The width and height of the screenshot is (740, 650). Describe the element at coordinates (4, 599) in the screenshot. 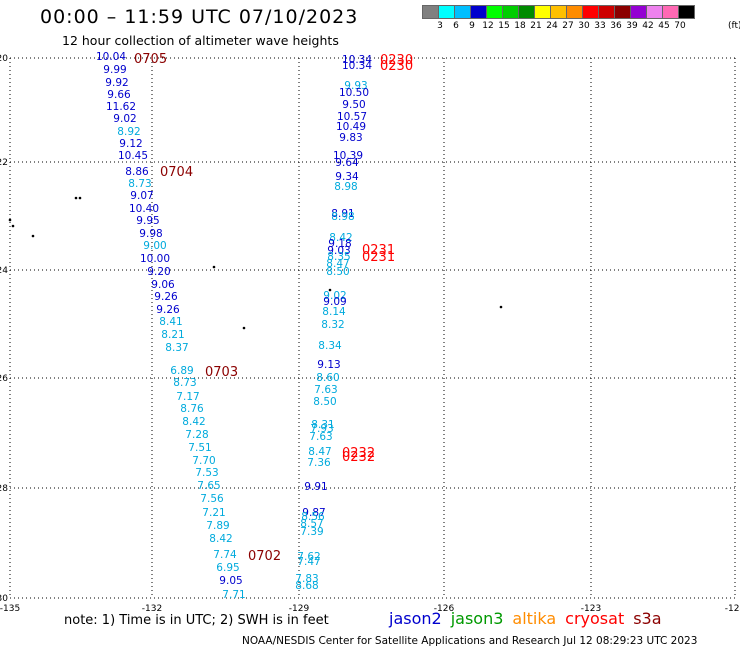

I see `lat-tick-label: -30` at that location.